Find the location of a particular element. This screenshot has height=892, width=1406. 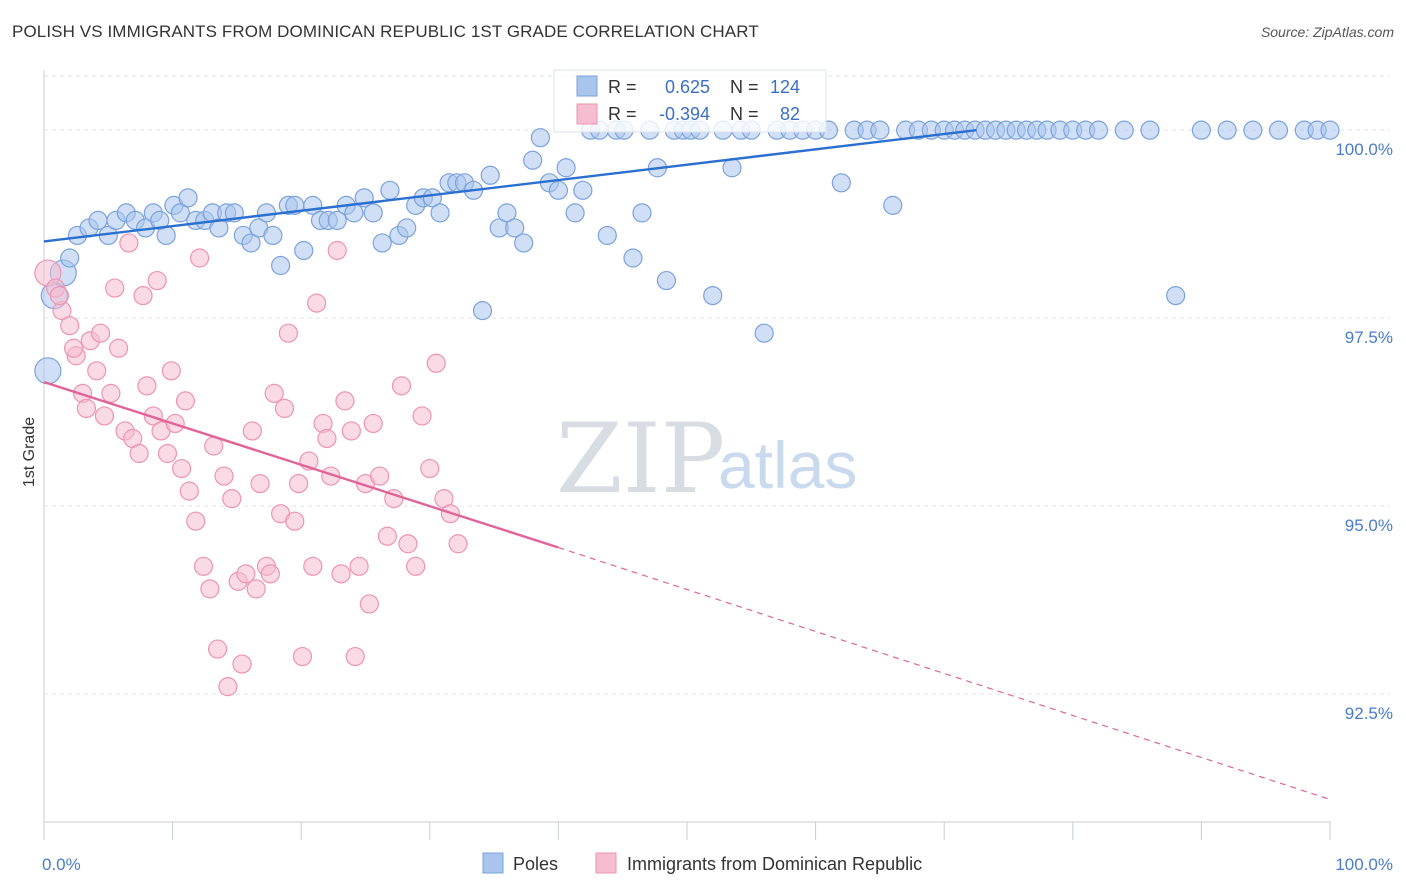

dom-n-value: 82 is located at coordinates (790, 114).